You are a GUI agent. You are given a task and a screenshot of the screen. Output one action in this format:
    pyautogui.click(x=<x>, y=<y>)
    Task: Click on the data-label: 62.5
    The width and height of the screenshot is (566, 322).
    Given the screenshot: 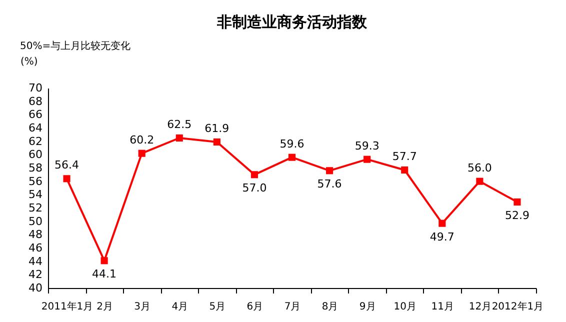 What is the action you would take?
    pyautogui.click(x=179, y=124)
    